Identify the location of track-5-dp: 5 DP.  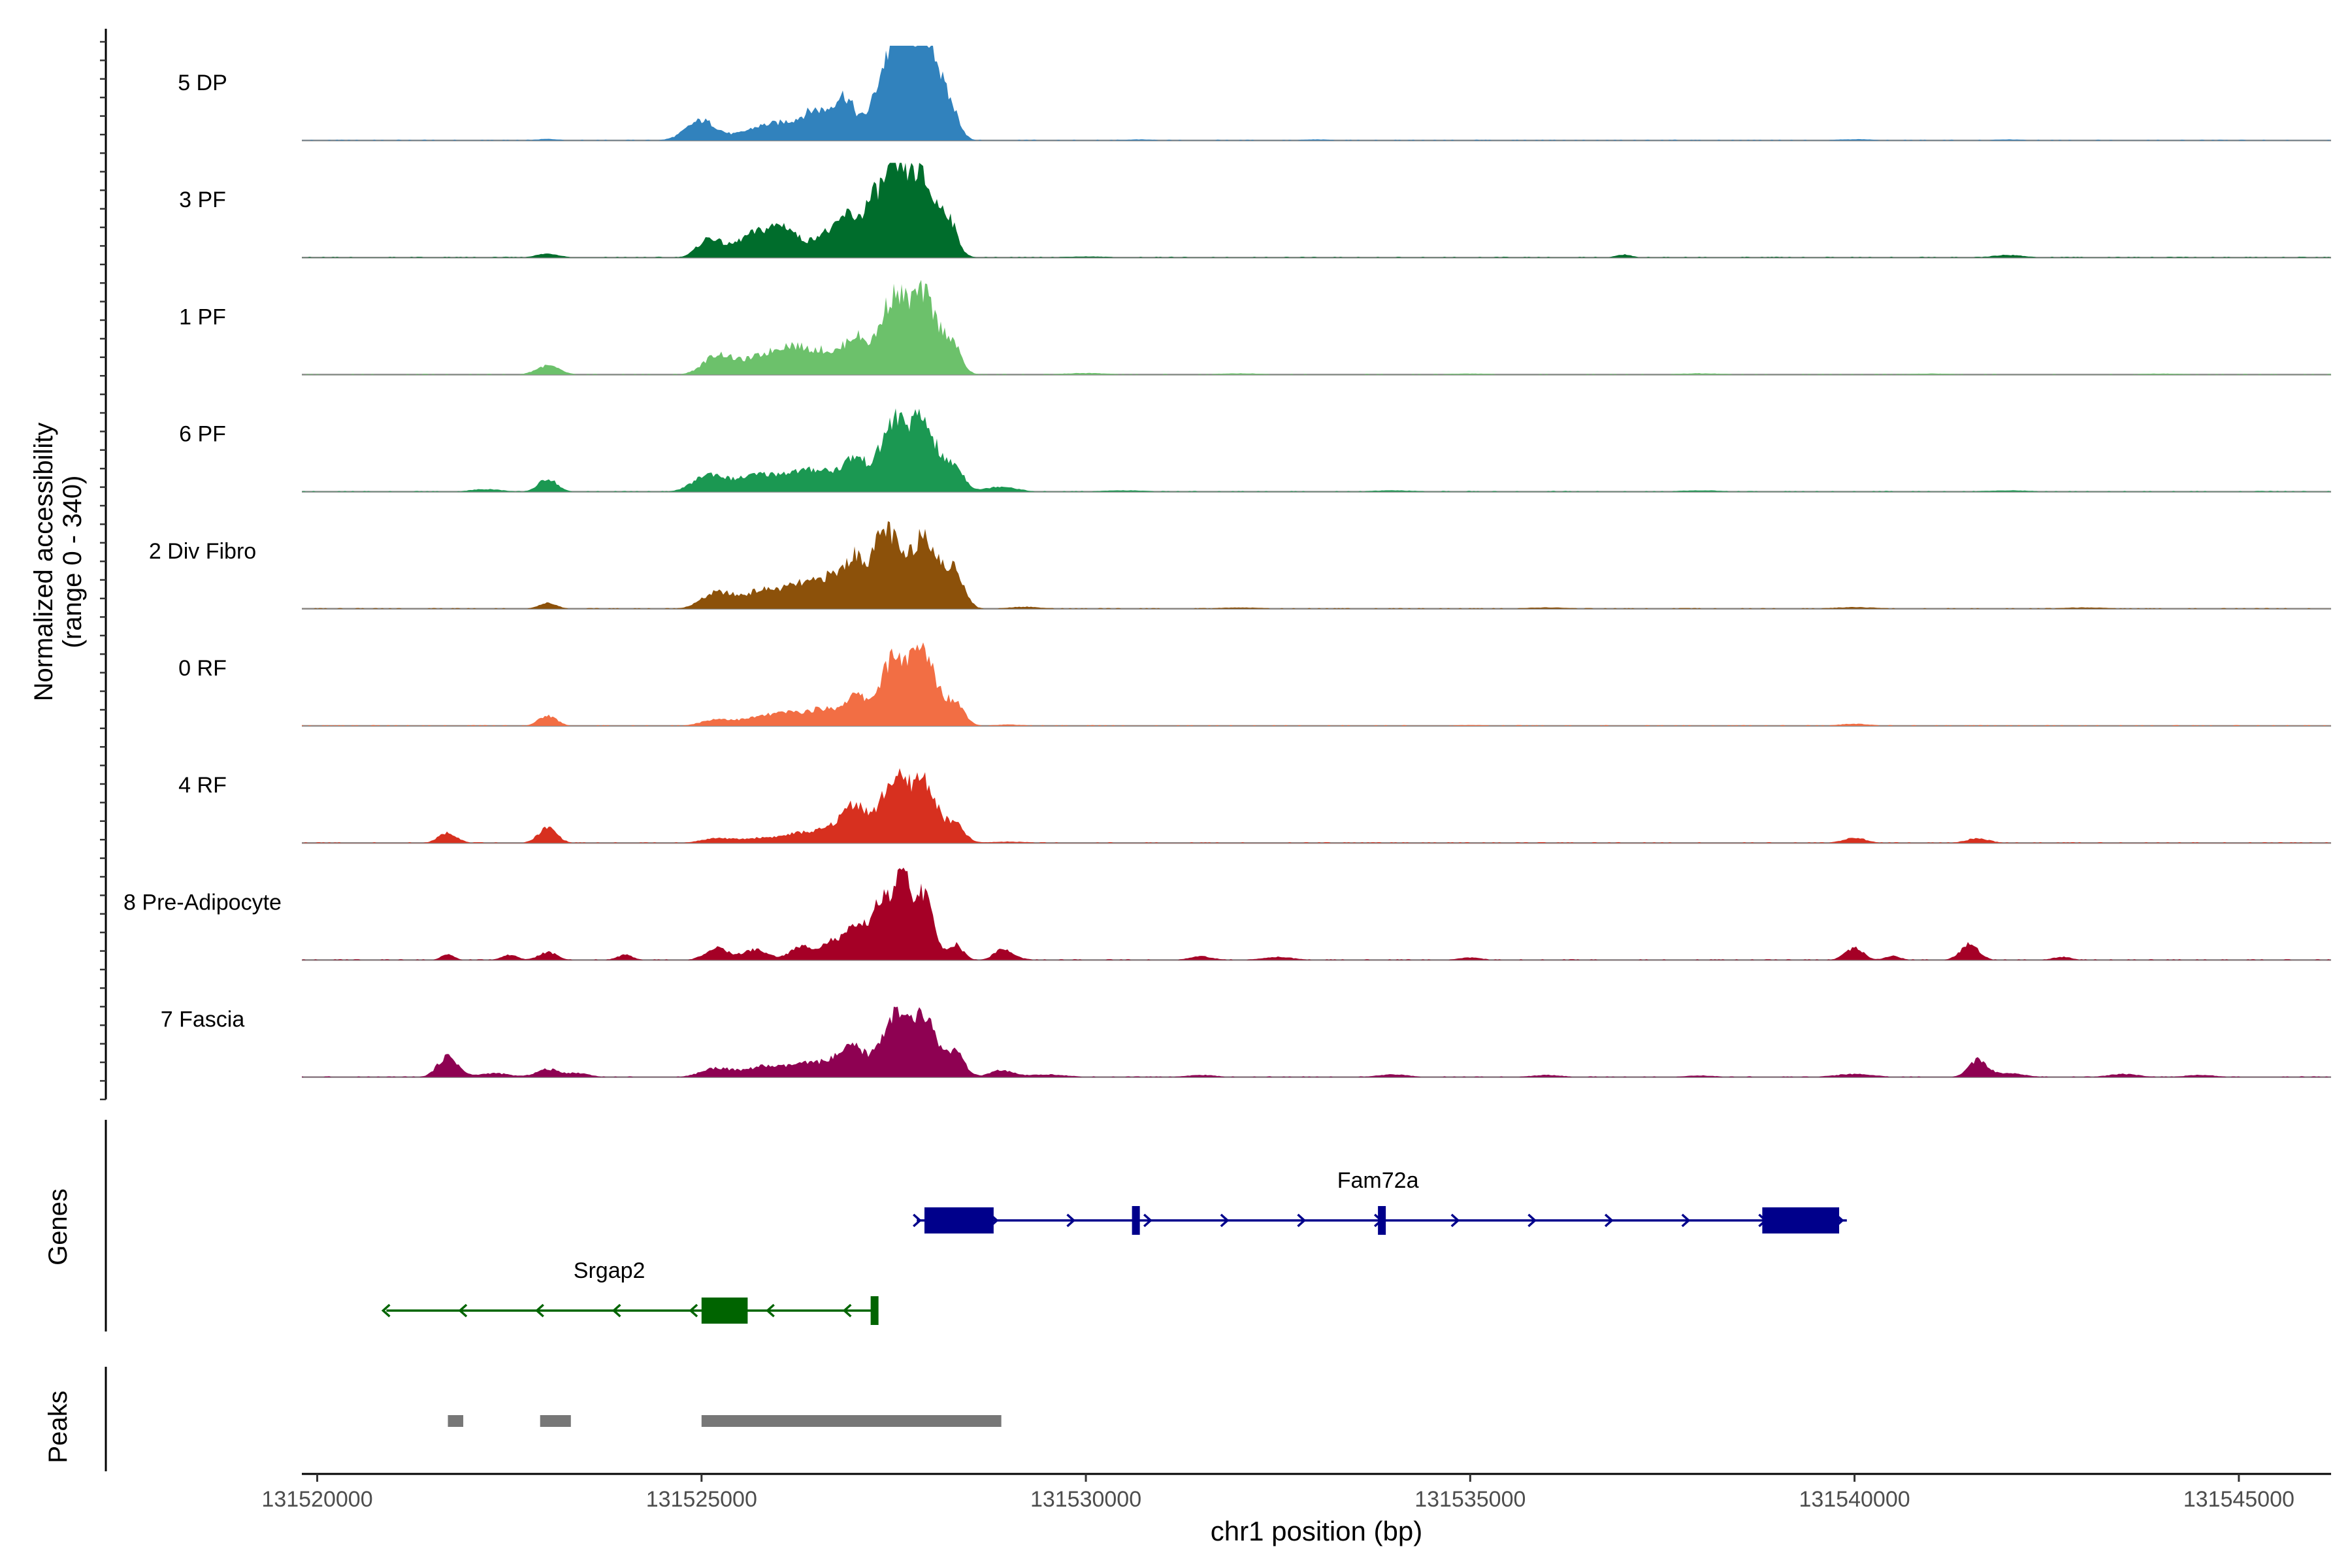
(1254, 94).